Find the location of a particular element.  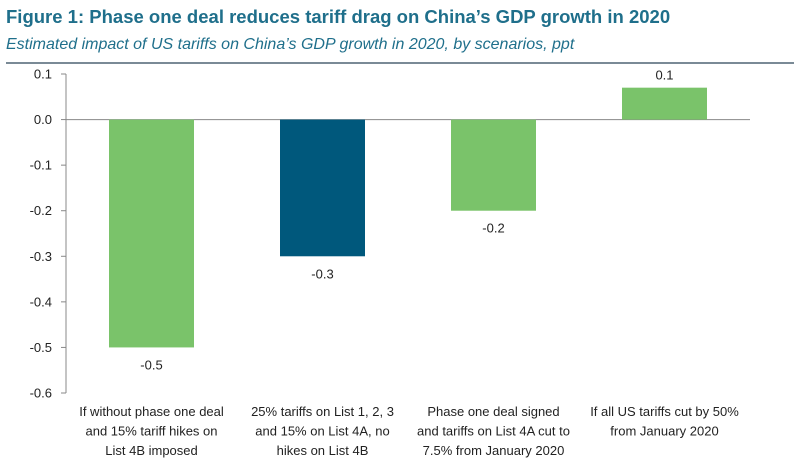

y-tick-label: 0.0 is located at coordinates (43, 119).